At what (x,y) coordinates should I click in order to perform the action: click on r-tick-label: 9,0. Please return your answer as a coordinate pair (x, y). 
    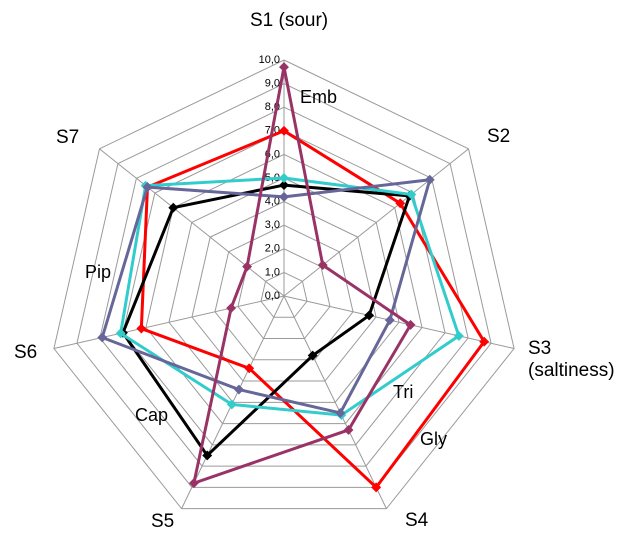
    Looking at the image, I should click on (272, 84).